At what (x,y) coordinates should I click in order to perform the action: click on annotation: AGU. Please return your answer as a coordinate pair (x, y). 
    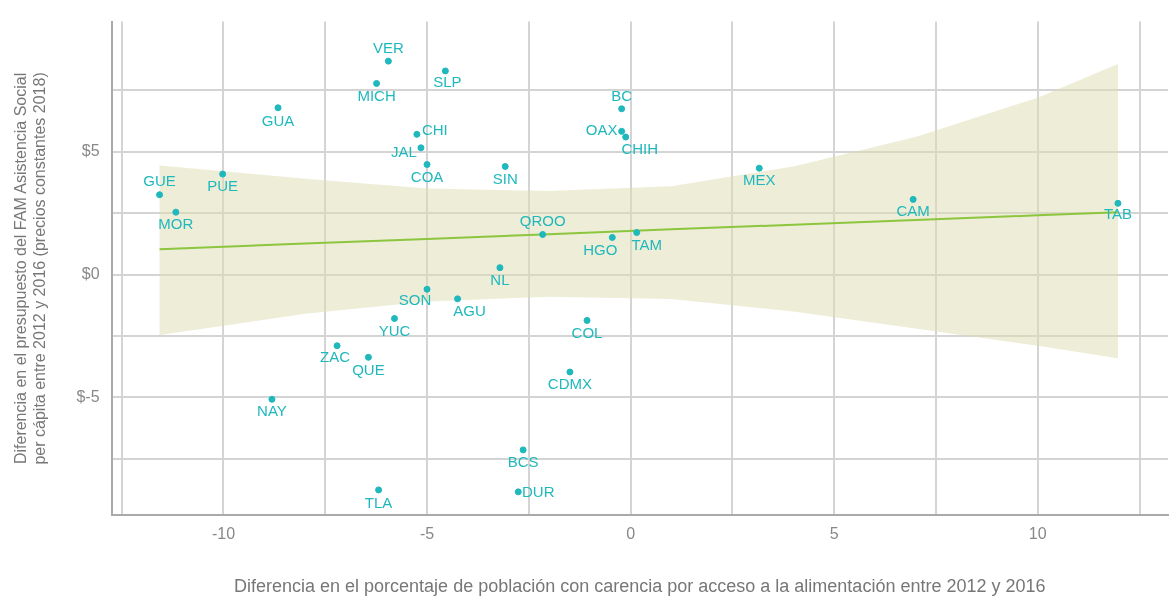
    Looking at the image, I should click on (469, 310).